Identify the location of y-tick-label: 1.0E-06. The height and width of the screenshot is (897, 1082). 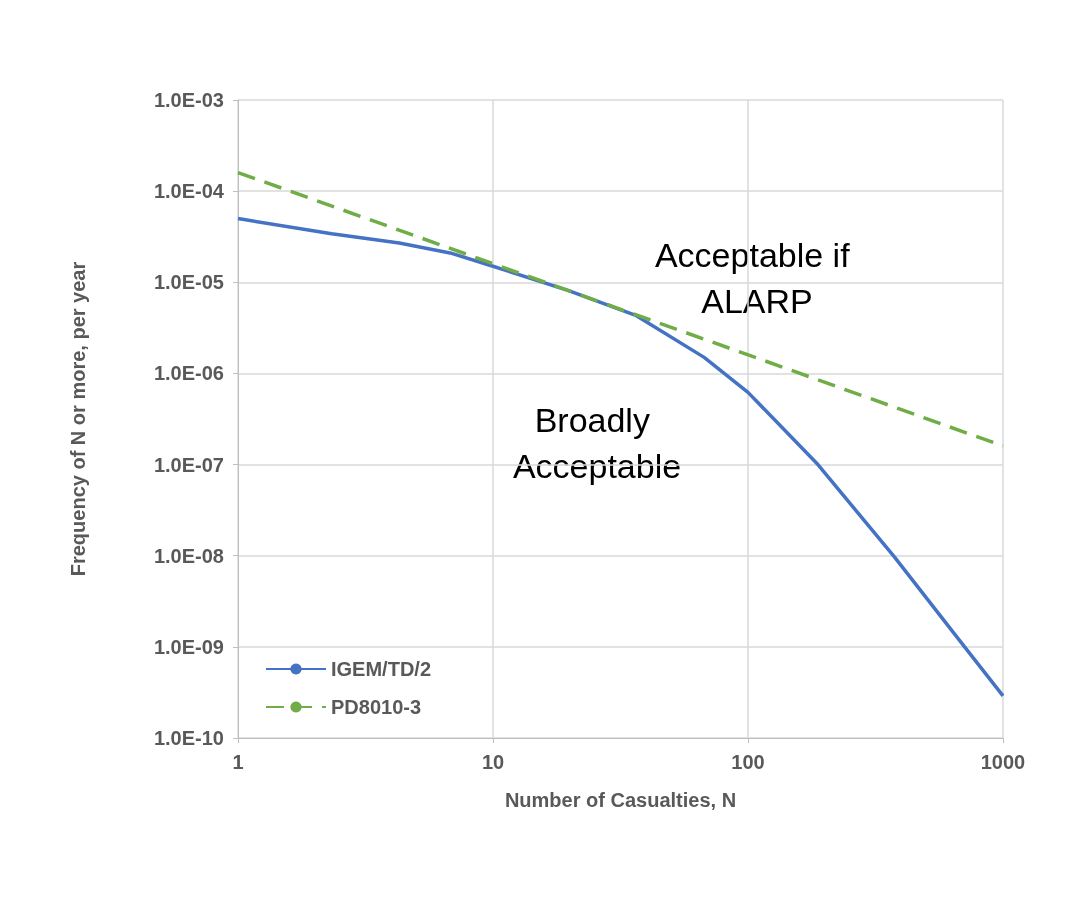
(188, 373).